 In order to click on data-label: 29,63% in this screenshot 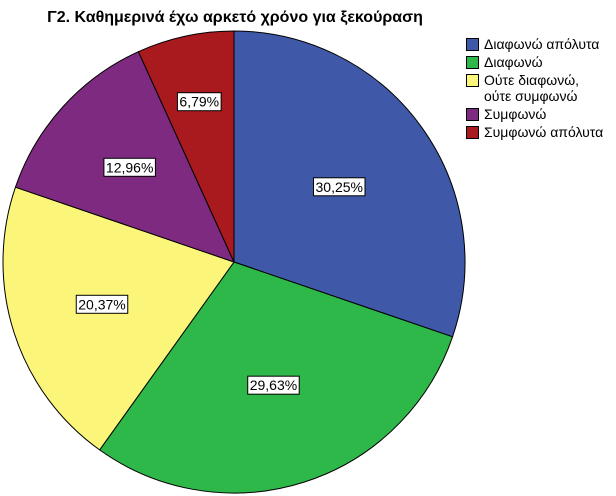, I will do `click(273, 385)`.